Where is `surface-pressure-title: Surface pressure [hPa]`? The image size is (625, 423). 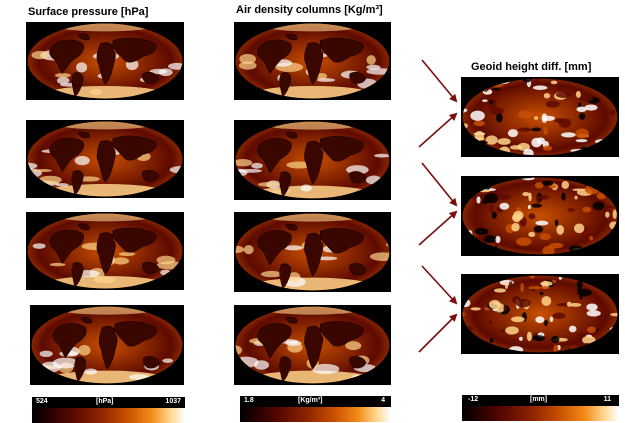 surface-pressure-title: Surface pressure [hPa] is located at coordinates (88, 12).